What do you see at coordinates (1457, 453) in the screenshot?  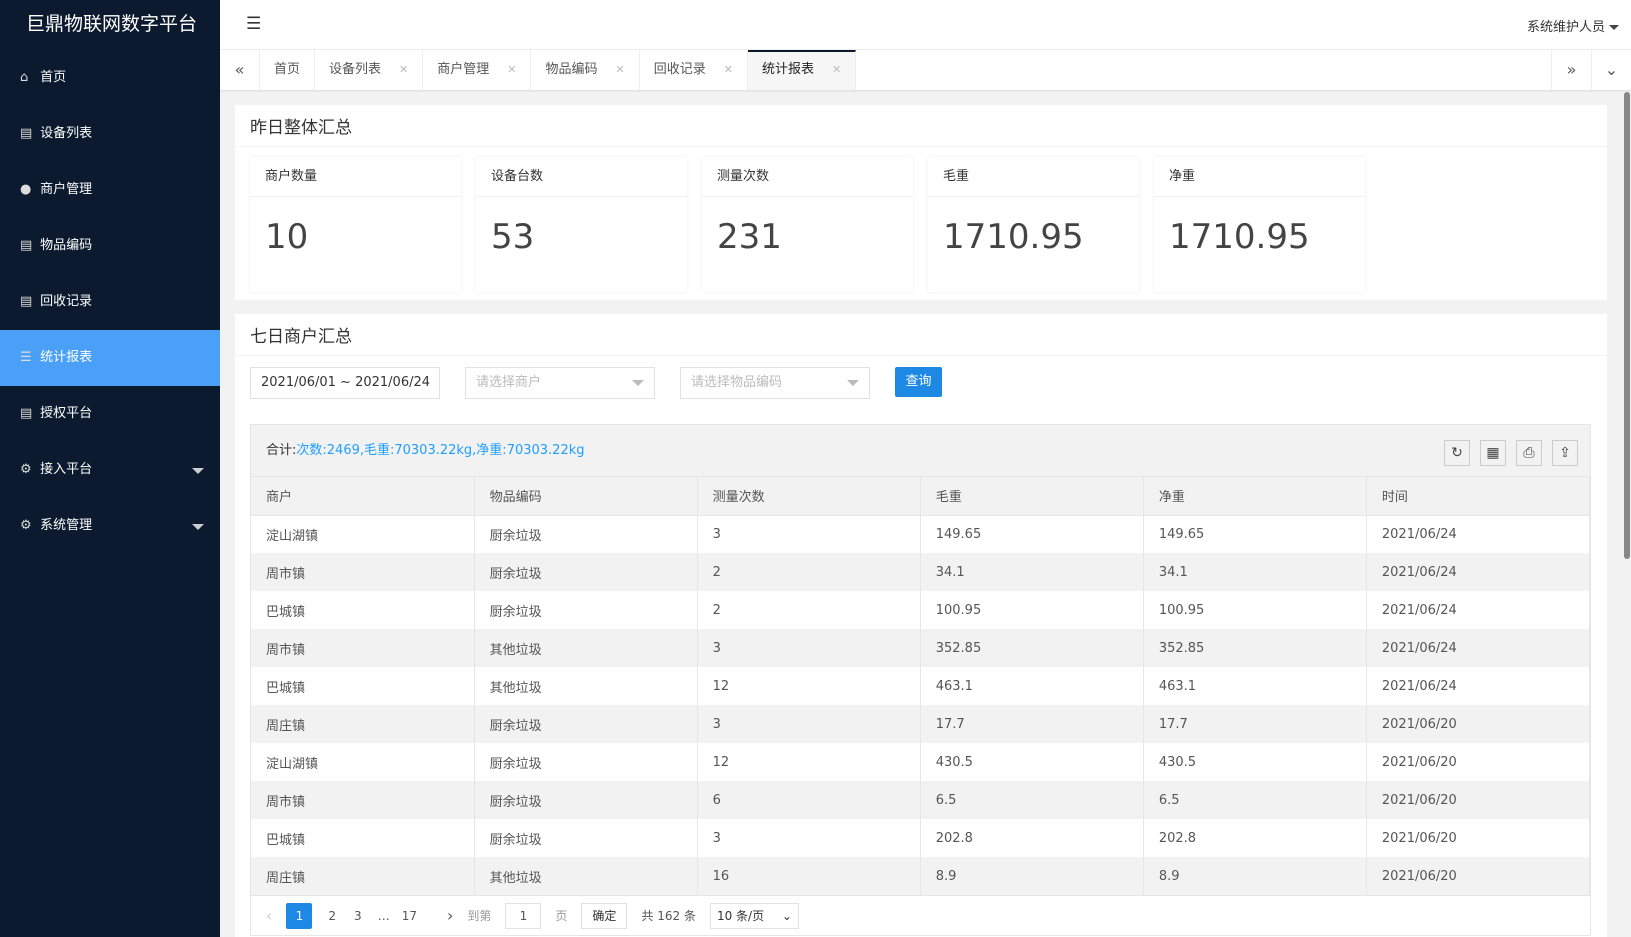 I see `refresh-icon: ↻` at bounding box center [1457, 453].